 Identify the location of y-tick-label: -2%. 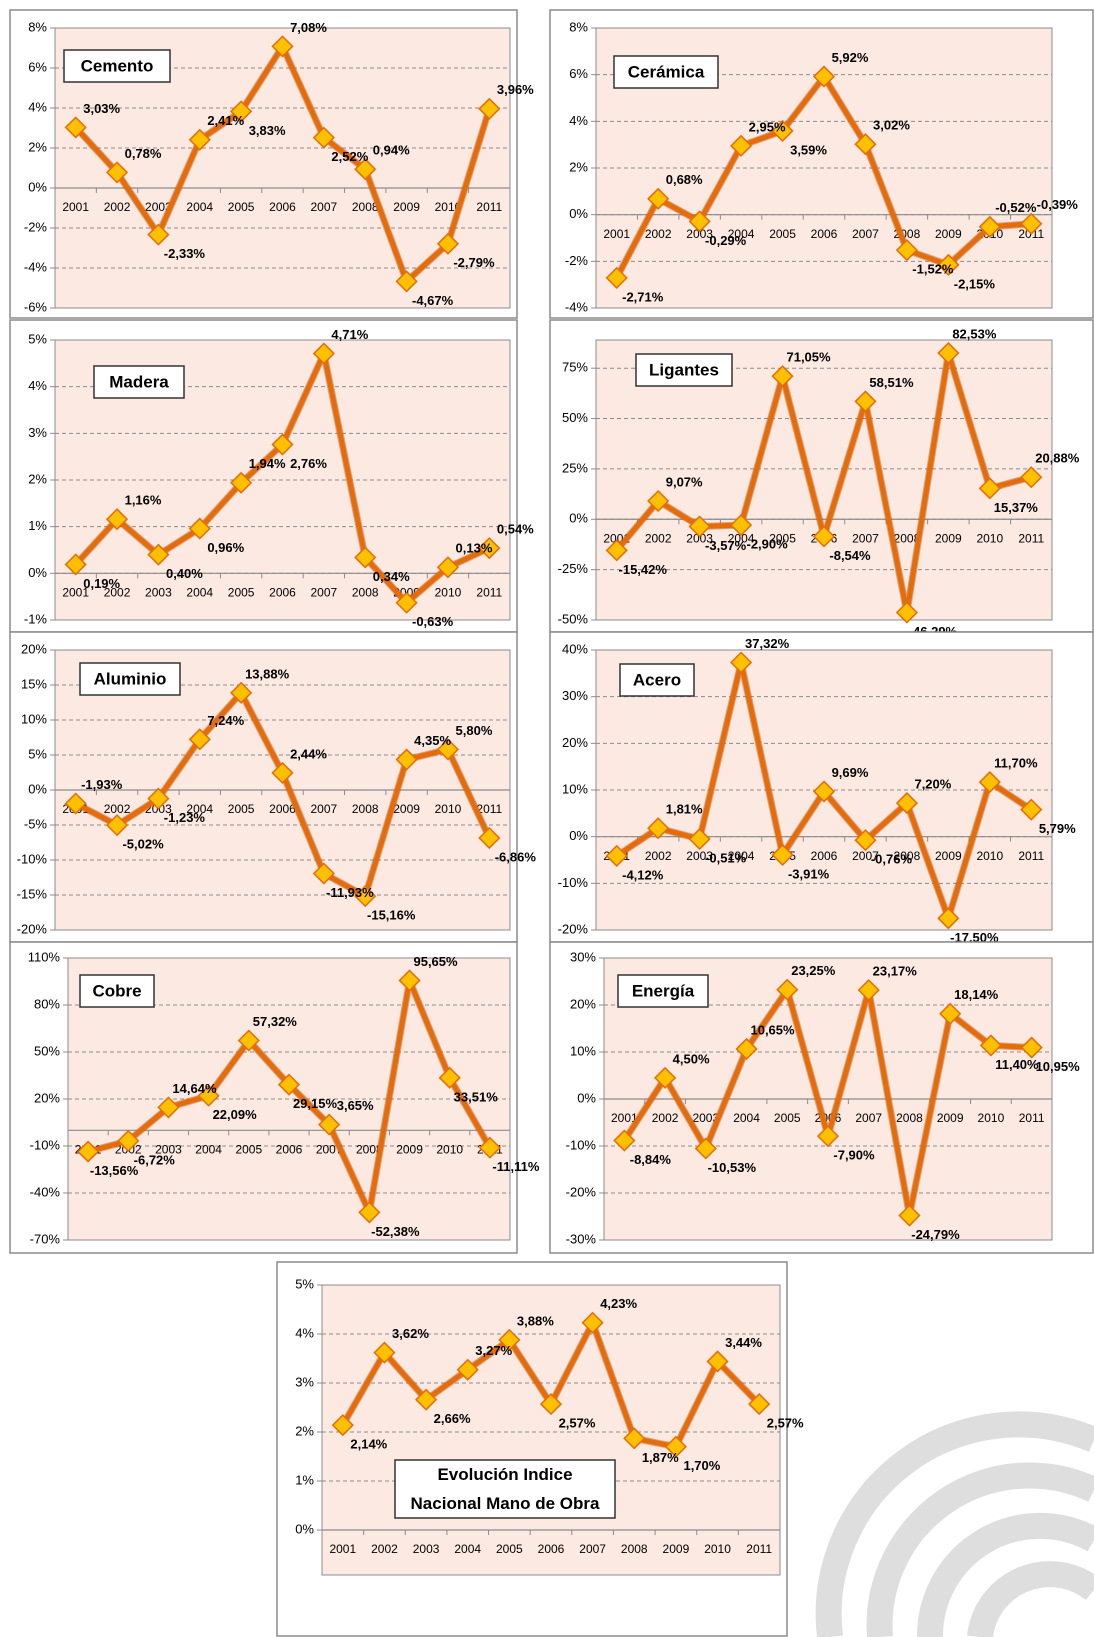
(577, 260).